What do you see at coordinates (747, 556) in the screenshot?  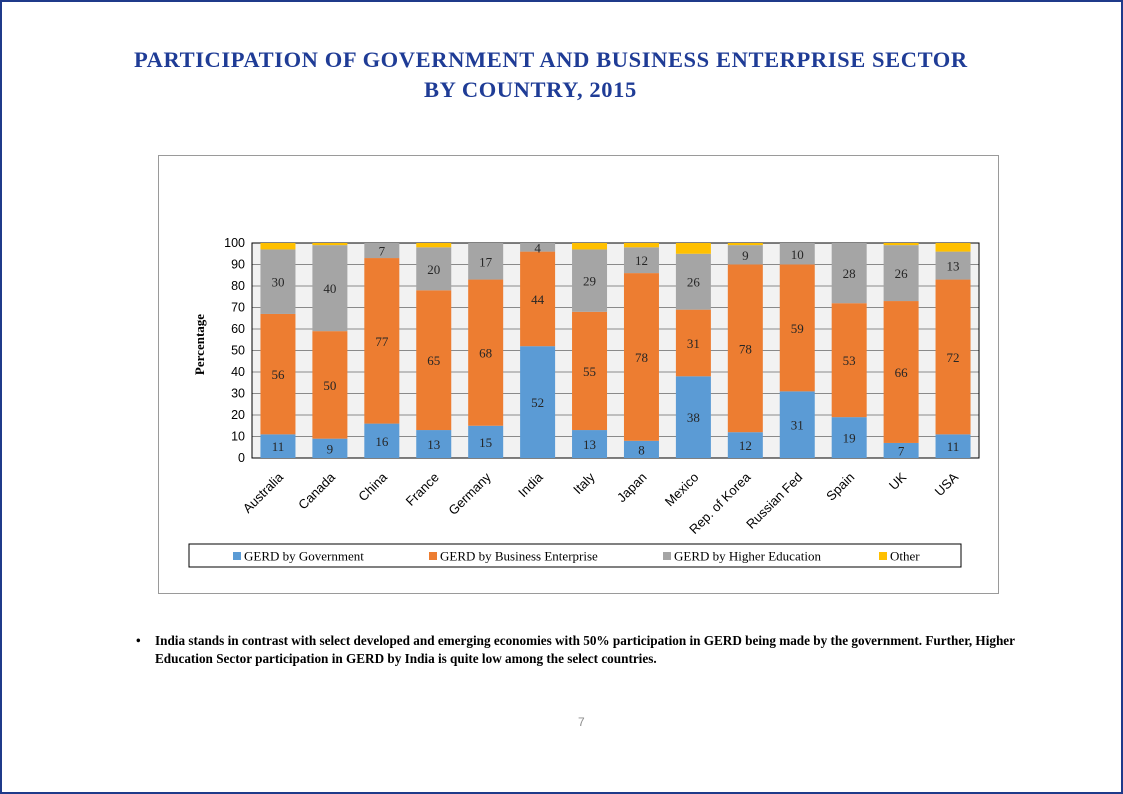 I see `legend-label: GERD by Higher Education` at bounding box center [747, 556].